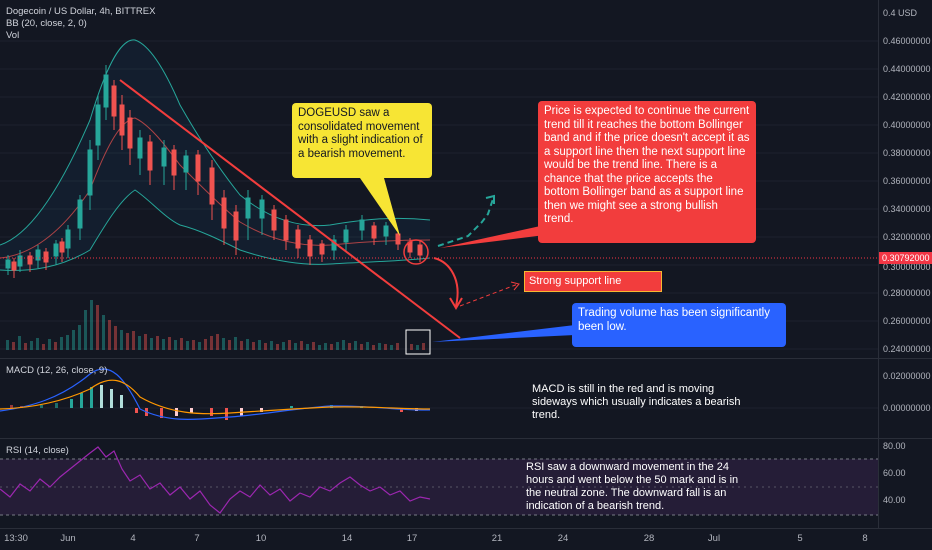 This screenshot has width=932, height=550. I want to click on bb-indicator-label: BB (20, close, 2, 0), so click(46, 23).